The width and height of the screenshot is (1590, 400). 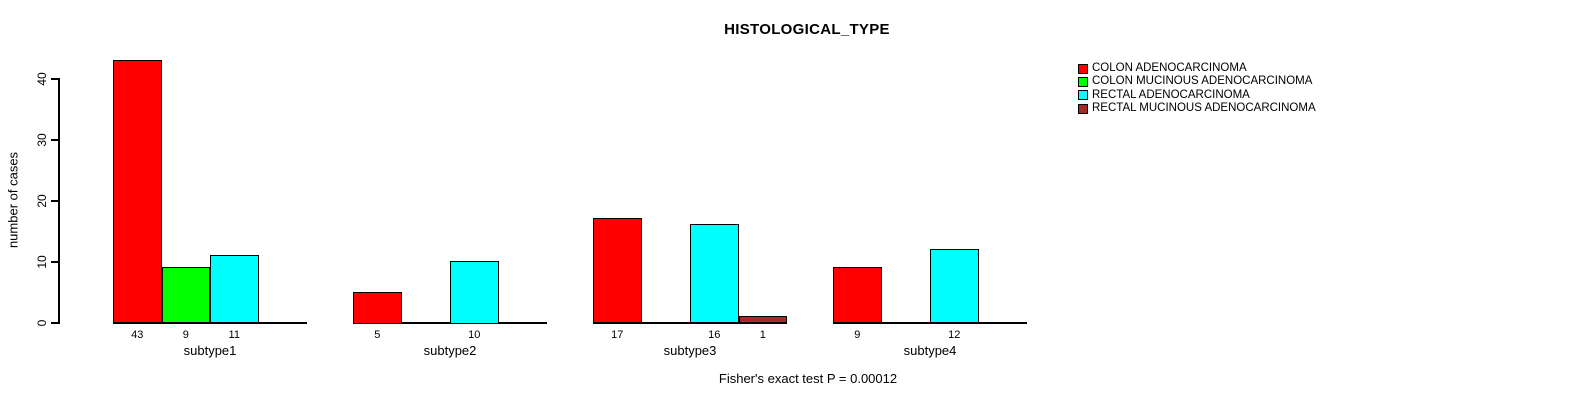 I want to click on legend-row-colon-mucinous-adenocarcinoma: COLON MUCINOUS ADENOCARCINOMA, so click(x=1197, y=81).